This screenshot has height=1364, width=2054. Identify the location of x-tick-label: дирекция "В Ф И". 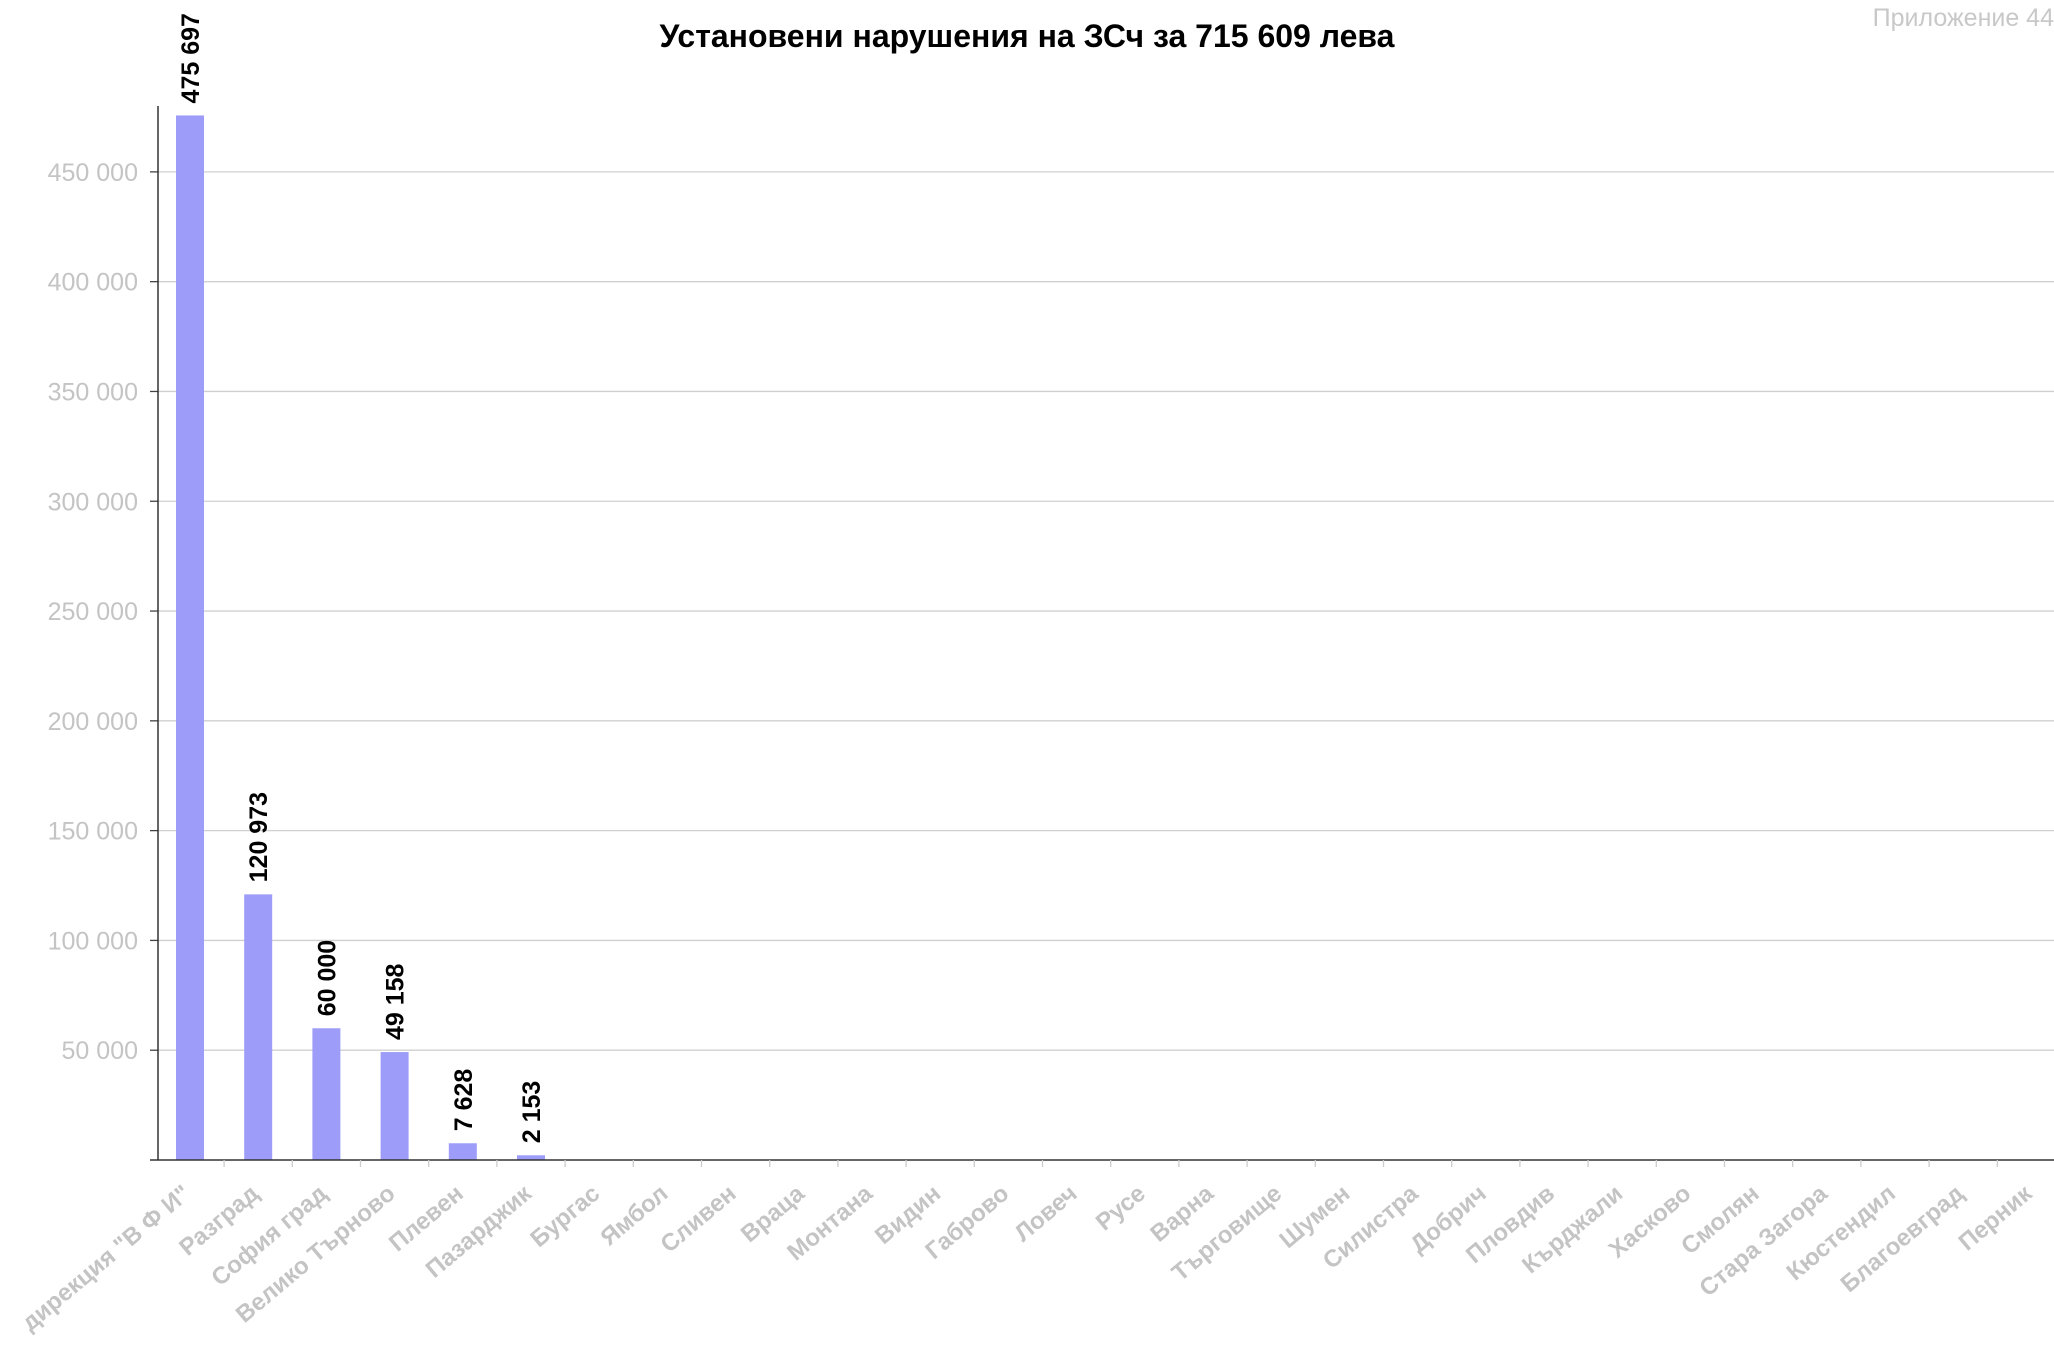
(106, 1258).